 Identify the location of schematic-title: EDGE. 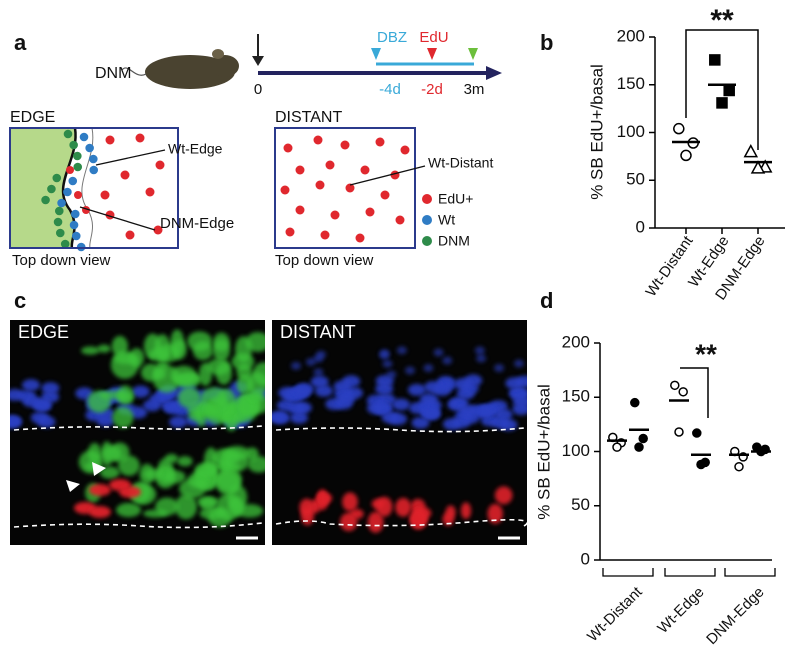
(32, 117).